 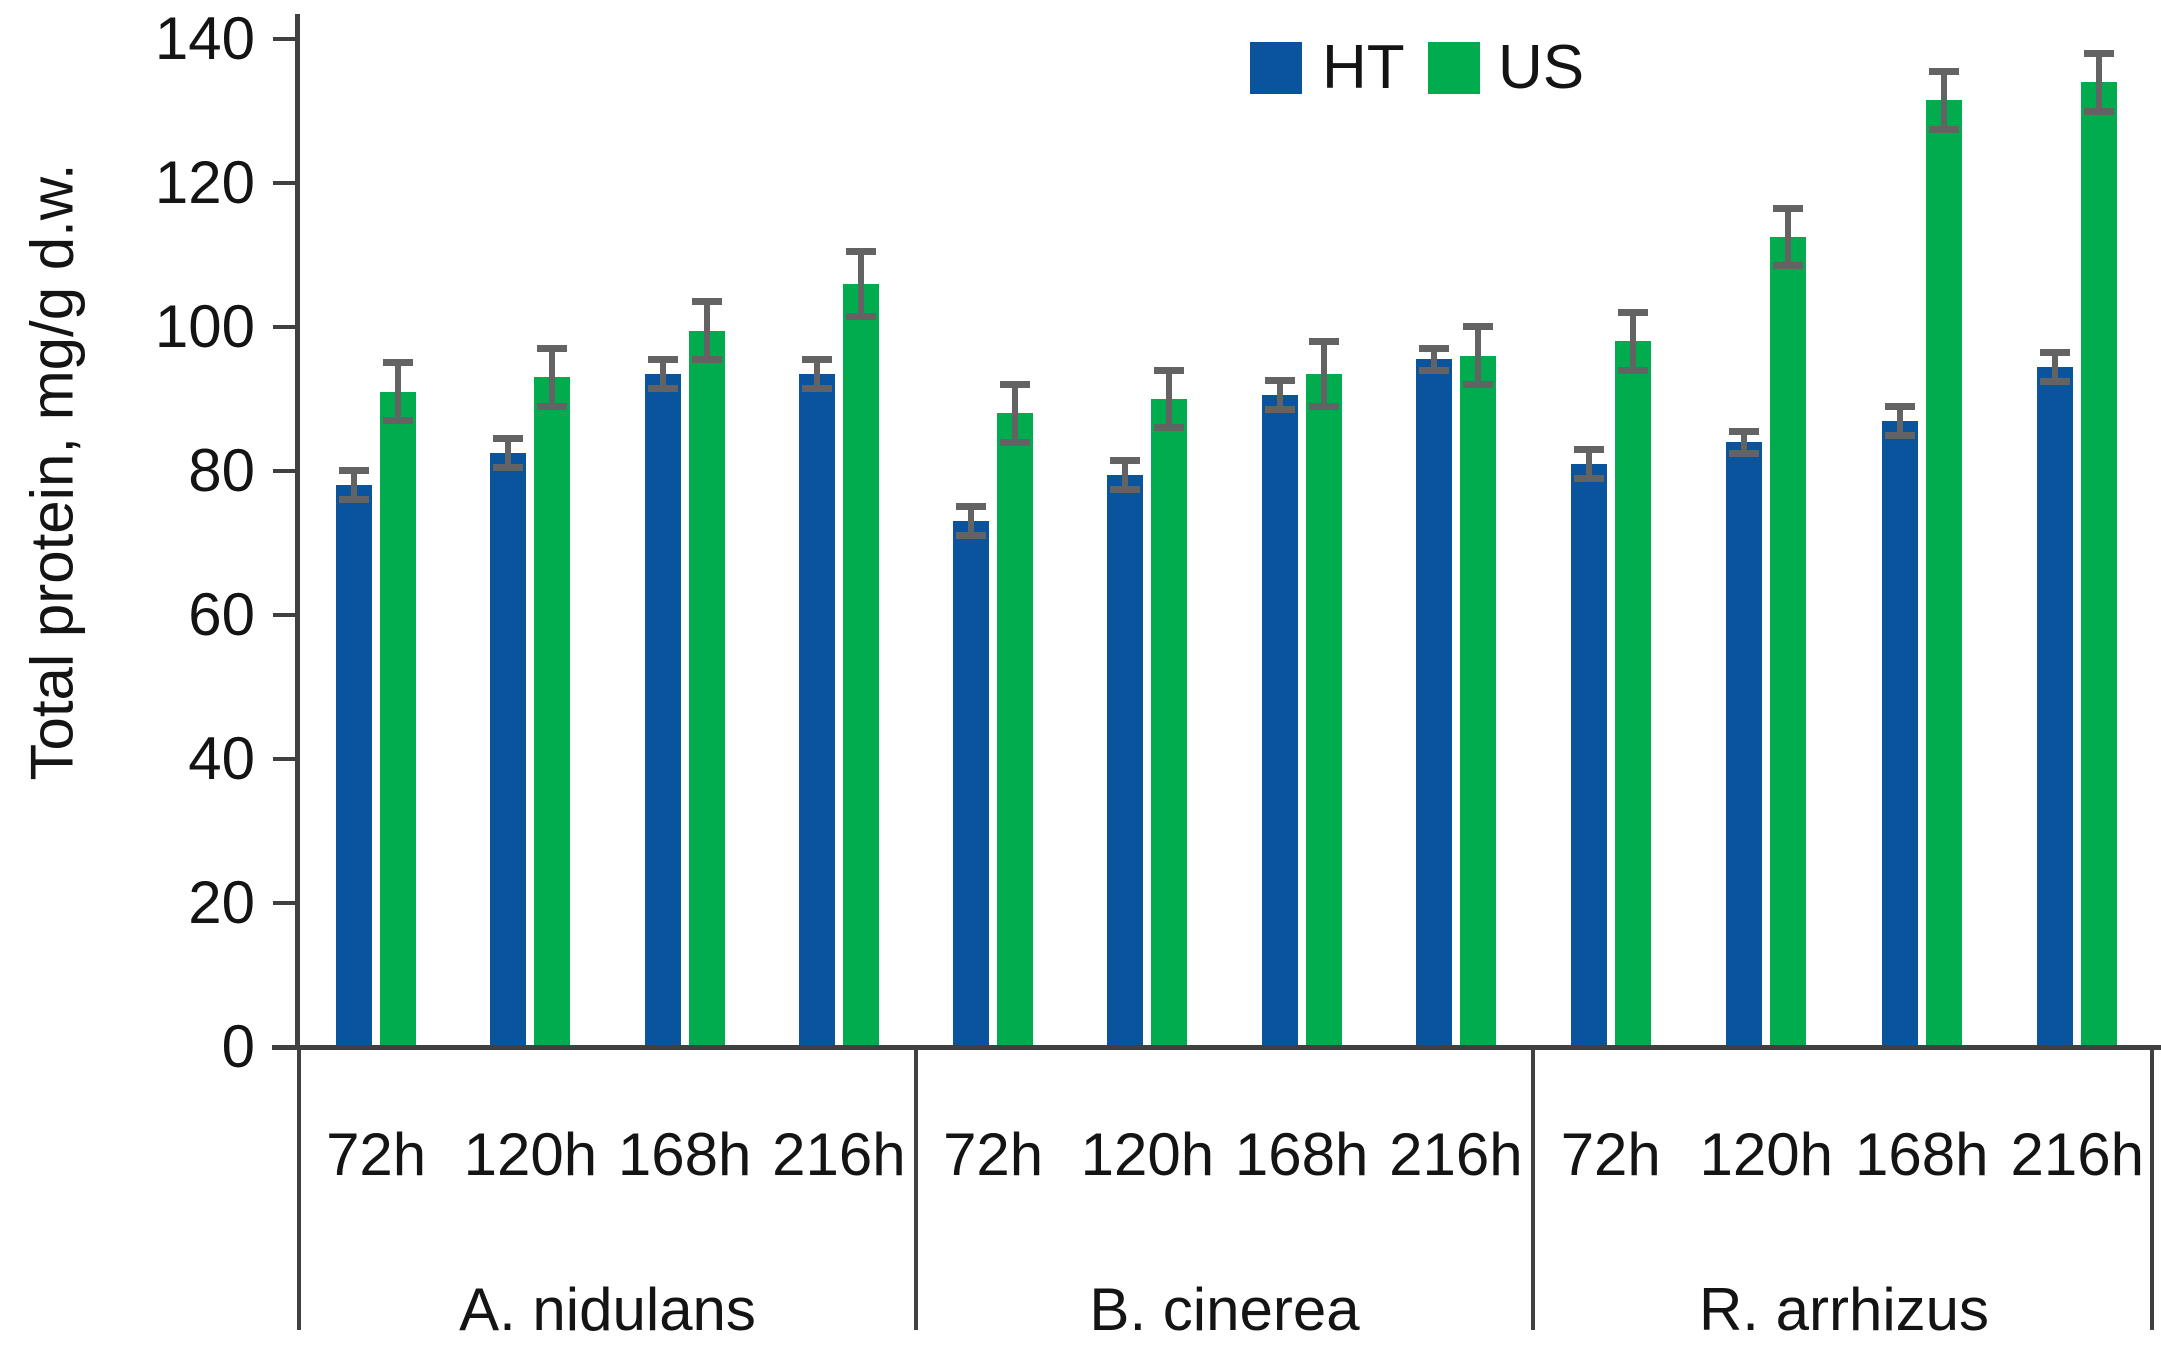 What do you see at coordinates (221, 614) in the screenshot?
I see `y-tick-label: 60` at bounding box center [221, 614].